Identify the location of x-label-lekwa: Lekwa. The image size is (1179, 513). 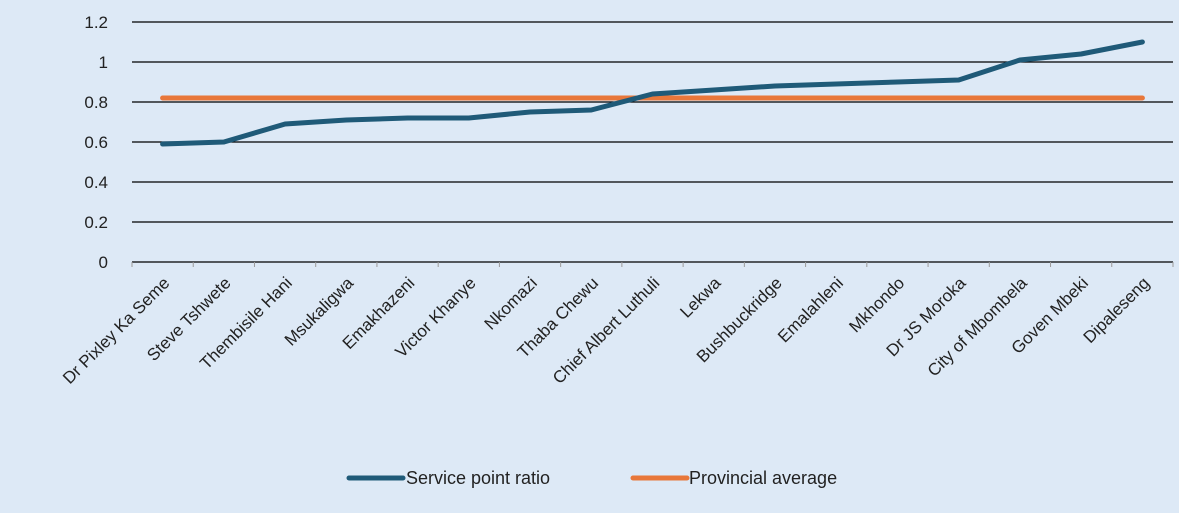
(700, 297).